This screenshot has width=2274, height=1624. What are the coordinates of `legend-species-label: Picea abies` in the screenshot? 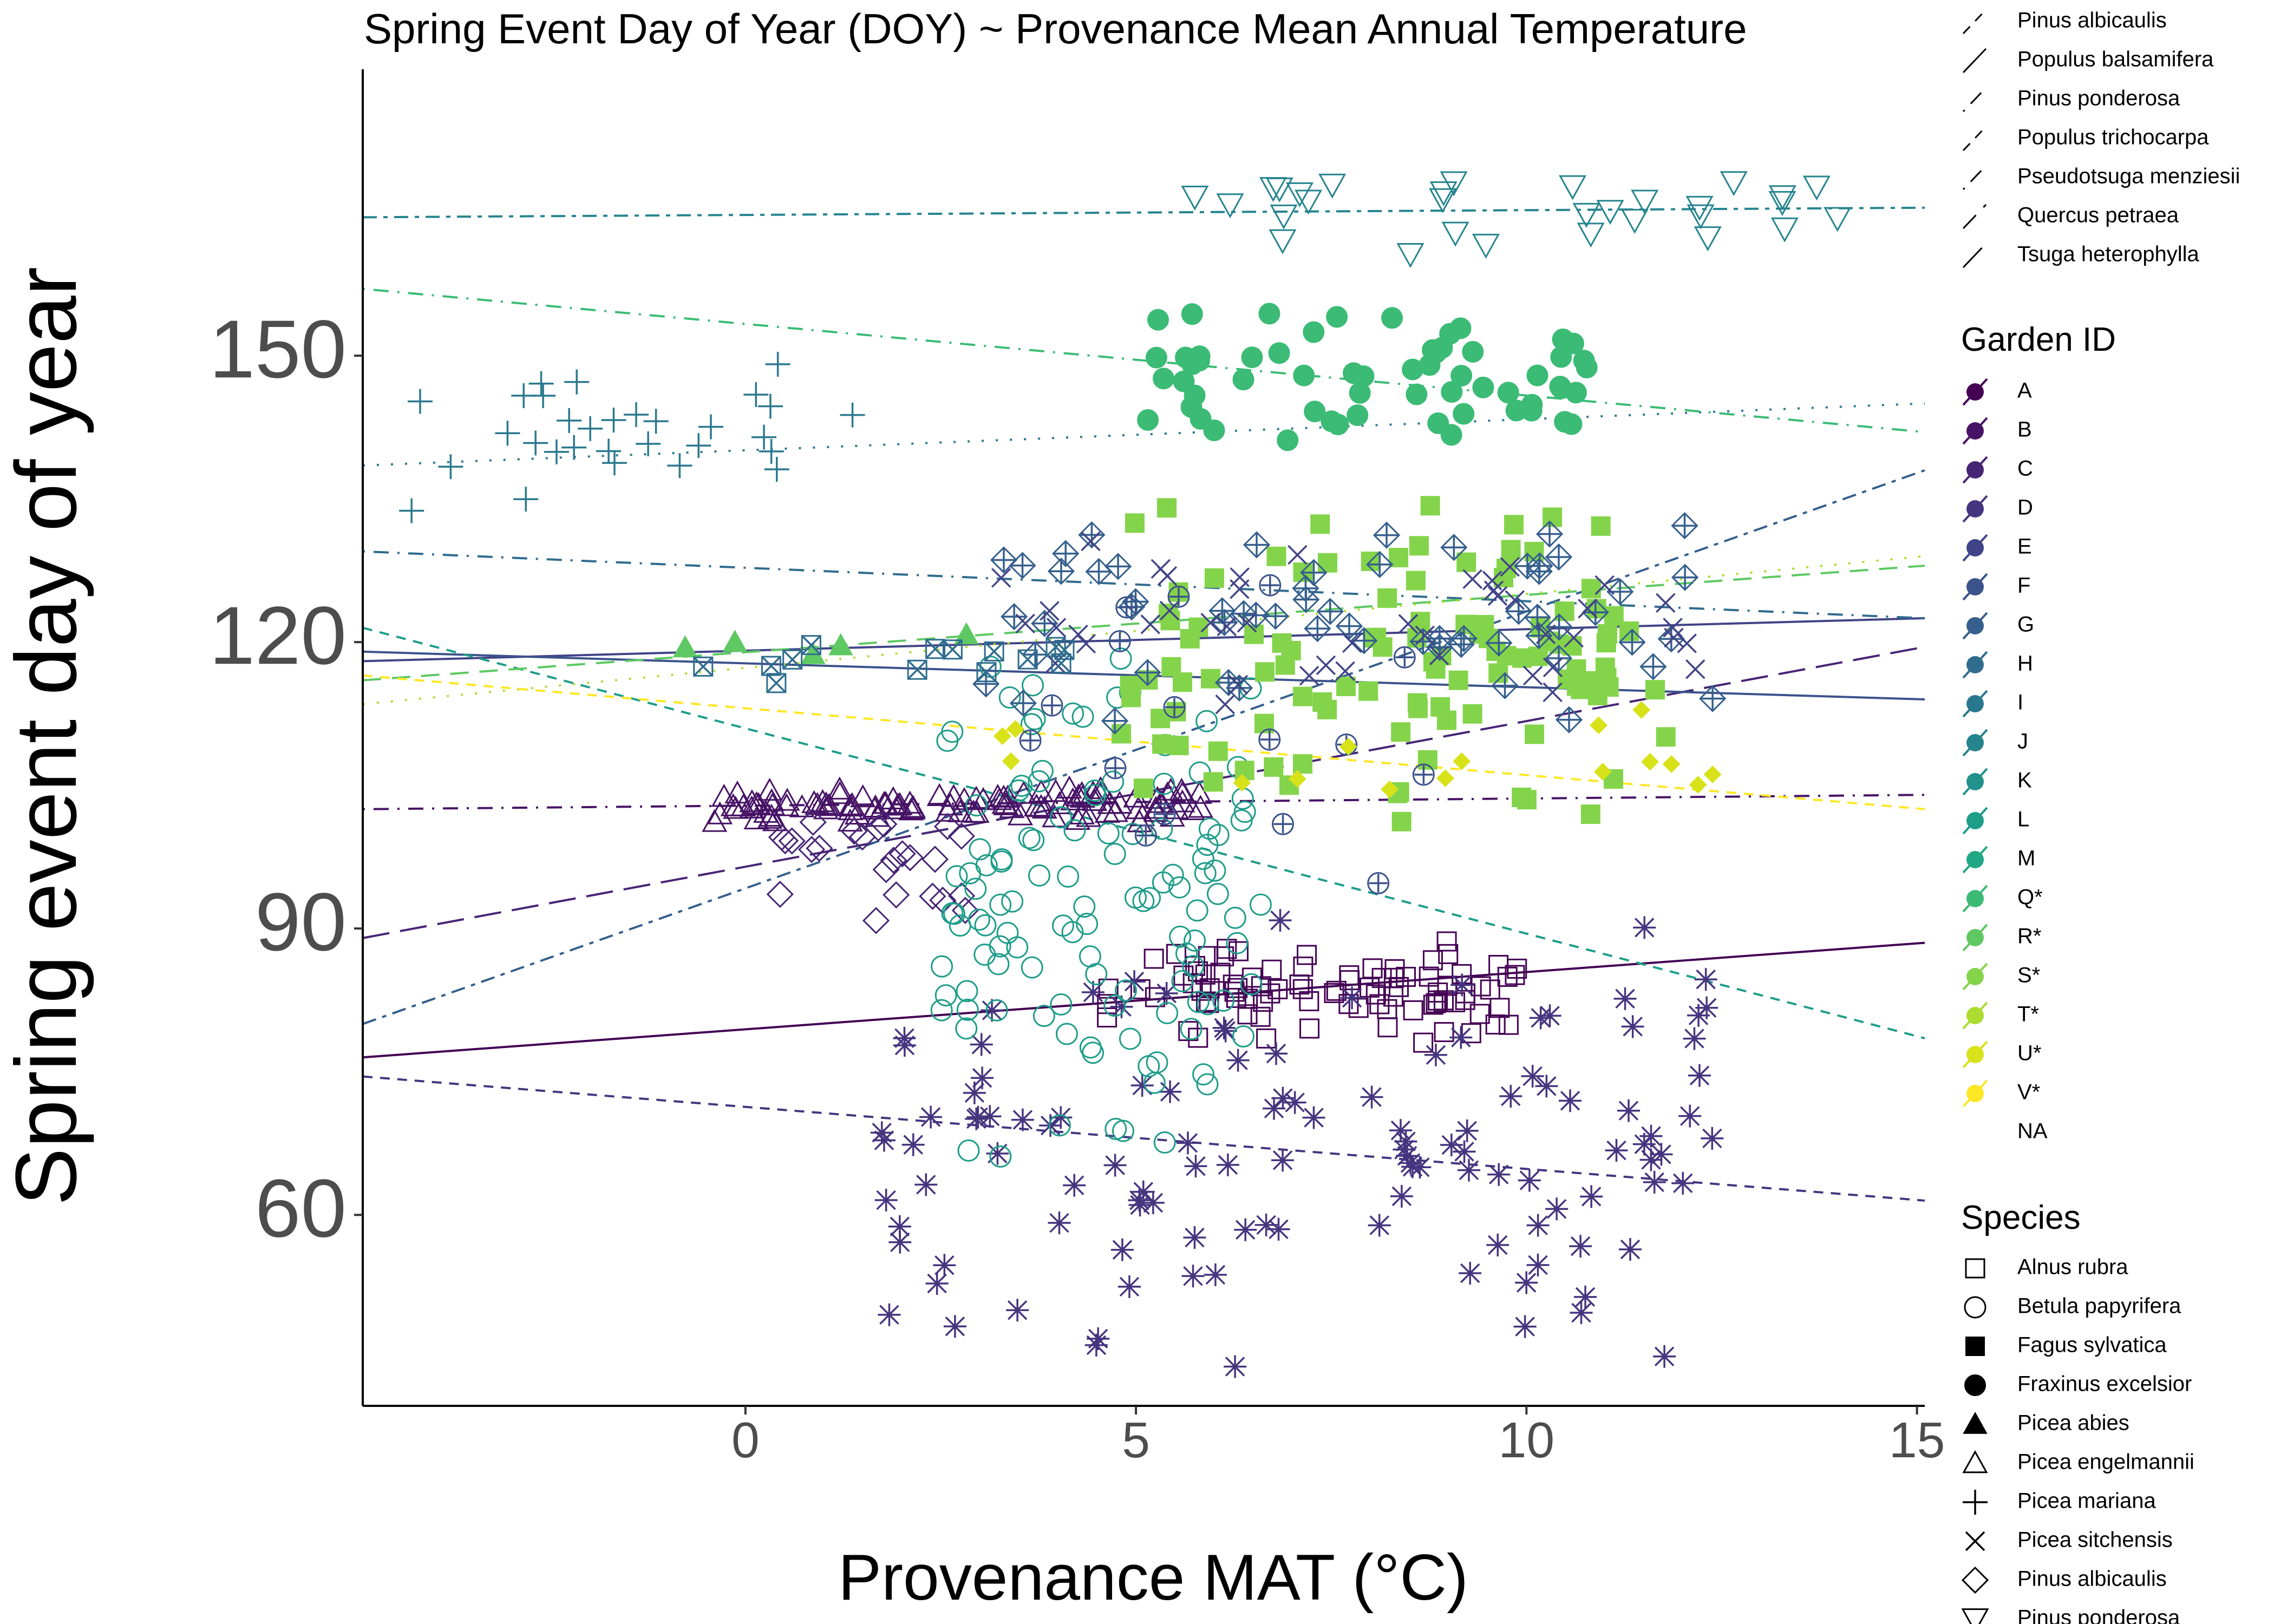 It's located at (2073, 1423).